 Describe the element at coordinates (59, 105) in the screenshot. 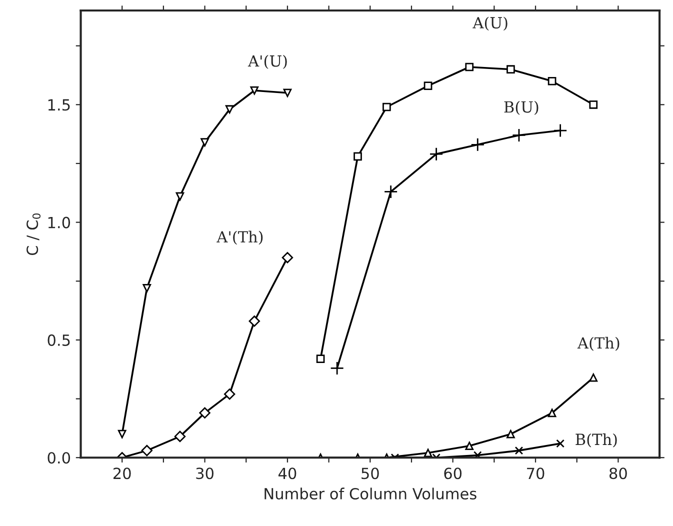

I see `y-tick-label: 1.5` at that location.